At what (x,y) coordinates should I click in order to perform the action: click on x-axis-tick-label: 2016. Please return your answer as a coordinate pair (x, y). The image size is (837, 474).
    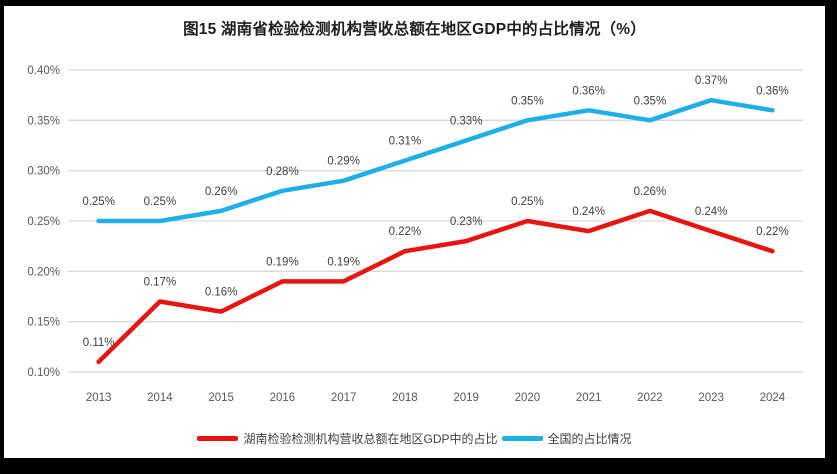
    Looking at the image, I should click on (283, 398).